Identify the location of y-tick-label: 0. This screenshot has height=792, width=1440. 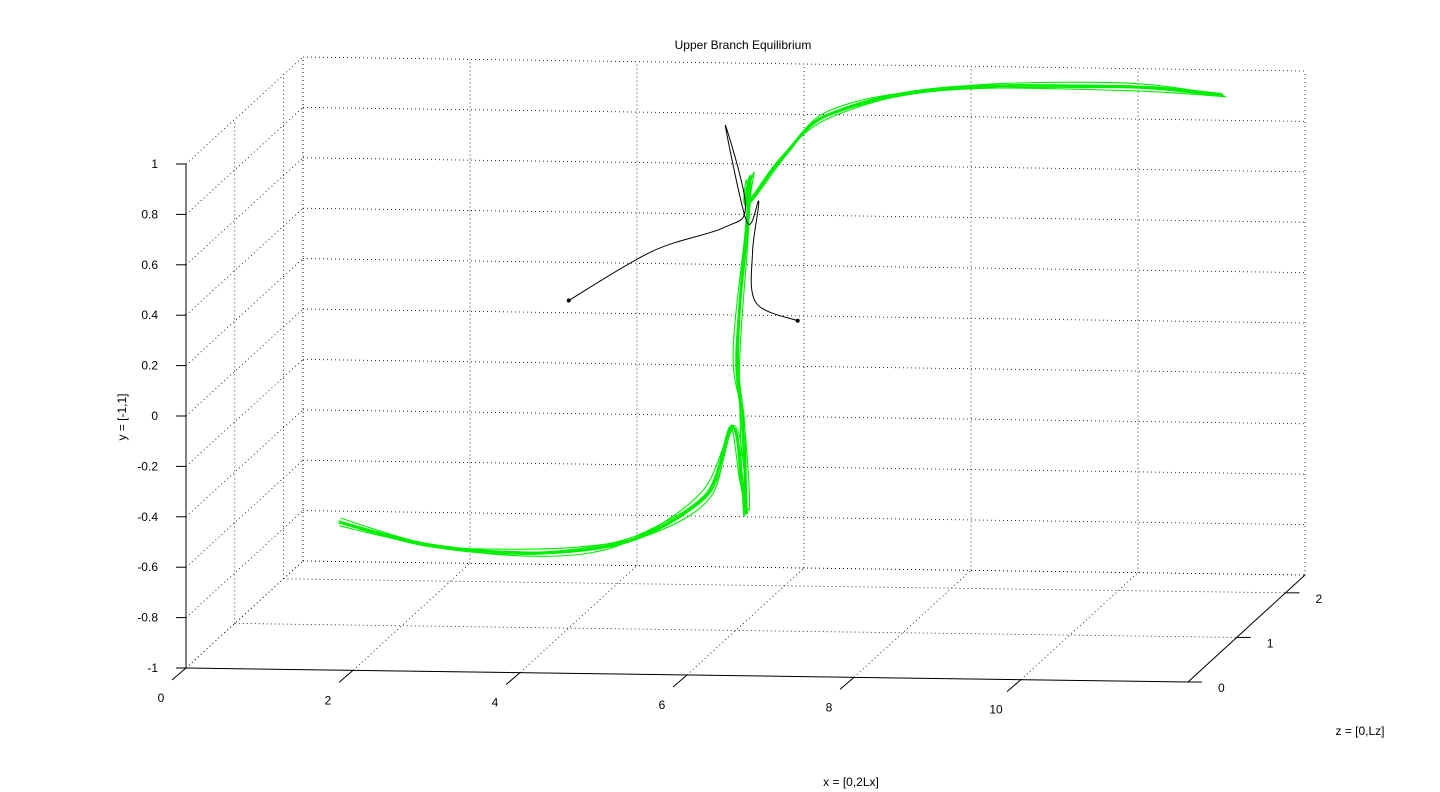
(154, 416).